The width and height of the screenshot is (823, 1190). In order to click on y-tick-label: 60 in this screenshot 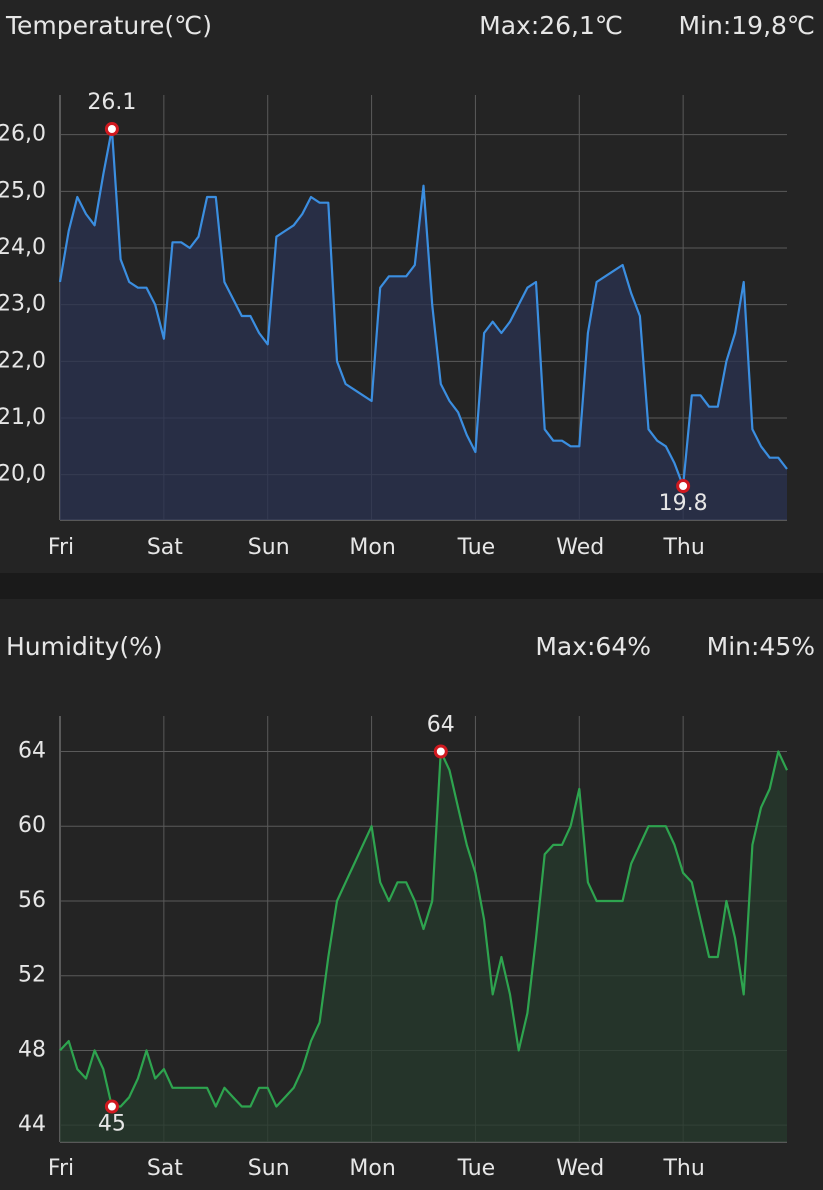, I will do `click(32, 825)`.